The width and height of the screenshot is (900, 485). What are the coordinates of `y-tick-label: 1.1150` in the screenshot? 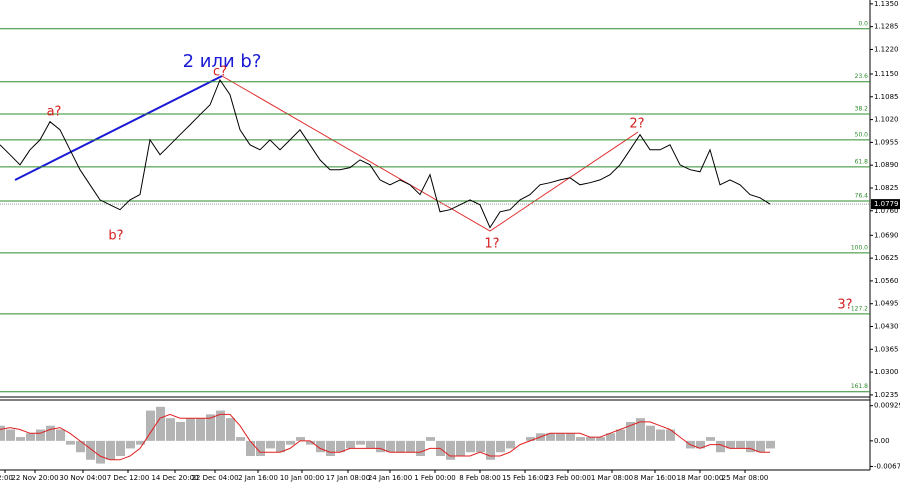 It's located at (886, 74).